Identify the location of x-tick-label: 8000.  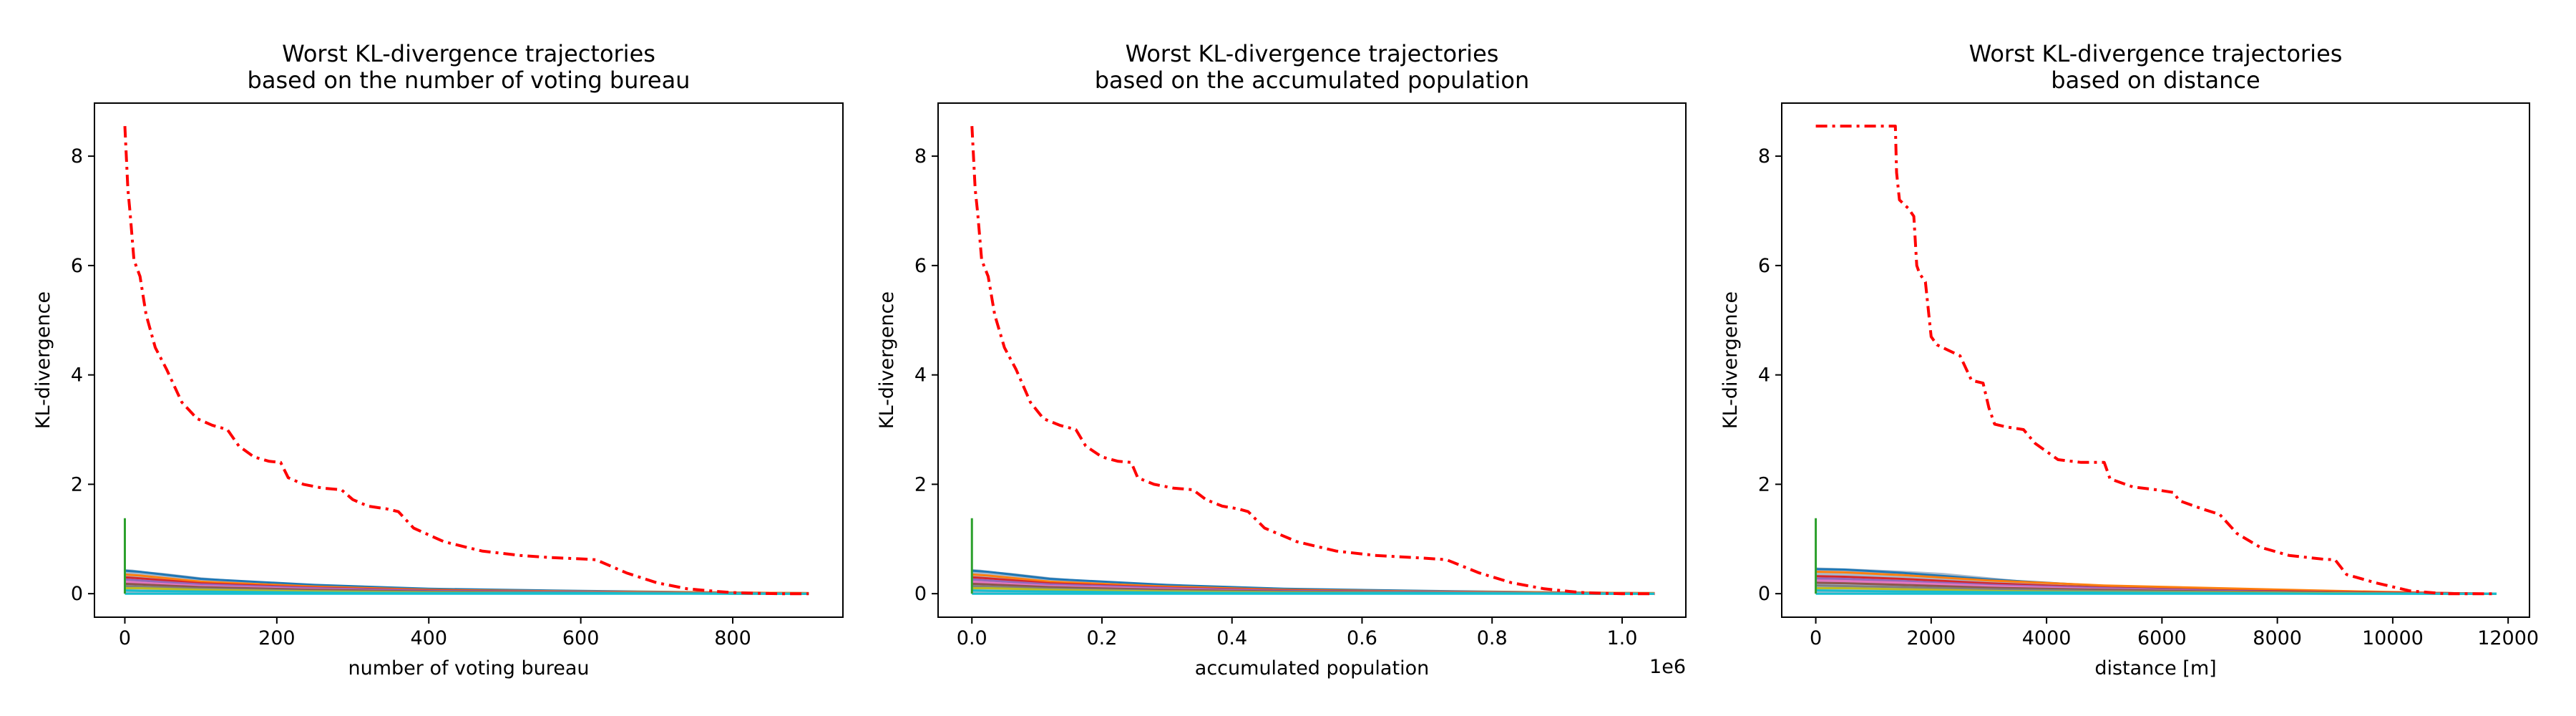
(2277, 638).